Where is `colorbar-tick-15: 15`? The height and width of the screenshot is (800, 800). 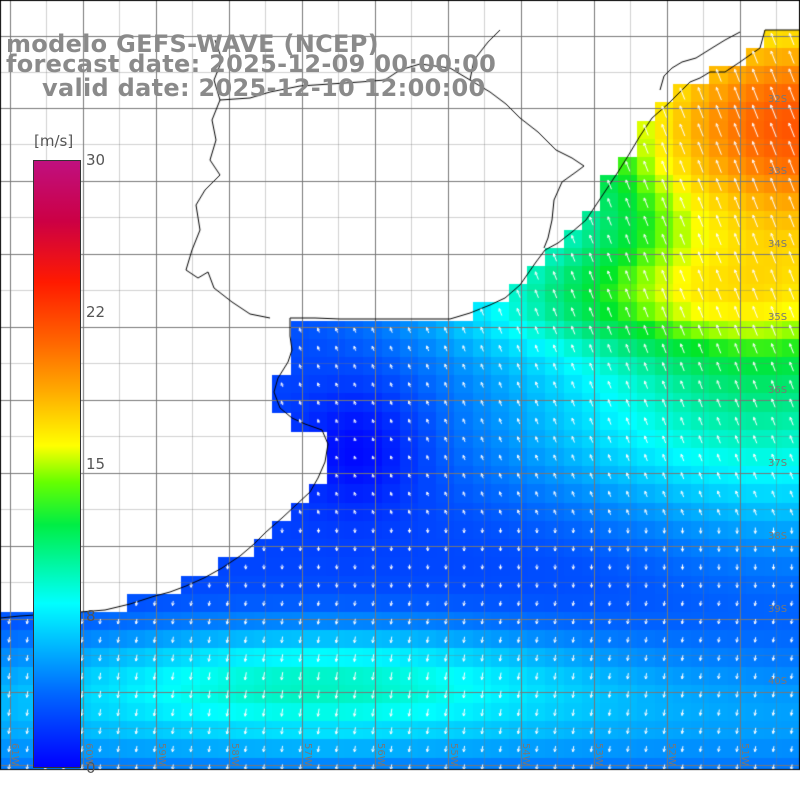
colorbar-tick-15: 15 is located at coordinates (96, 464).